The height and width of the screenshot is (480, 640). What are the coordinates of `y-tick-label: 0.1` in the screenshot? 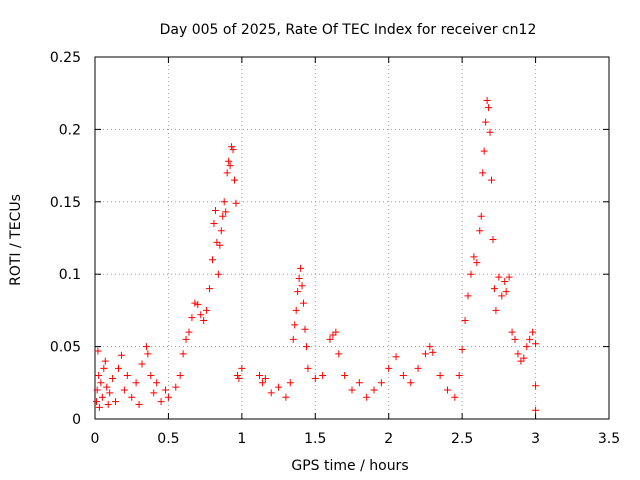 It's located at (70, 275).